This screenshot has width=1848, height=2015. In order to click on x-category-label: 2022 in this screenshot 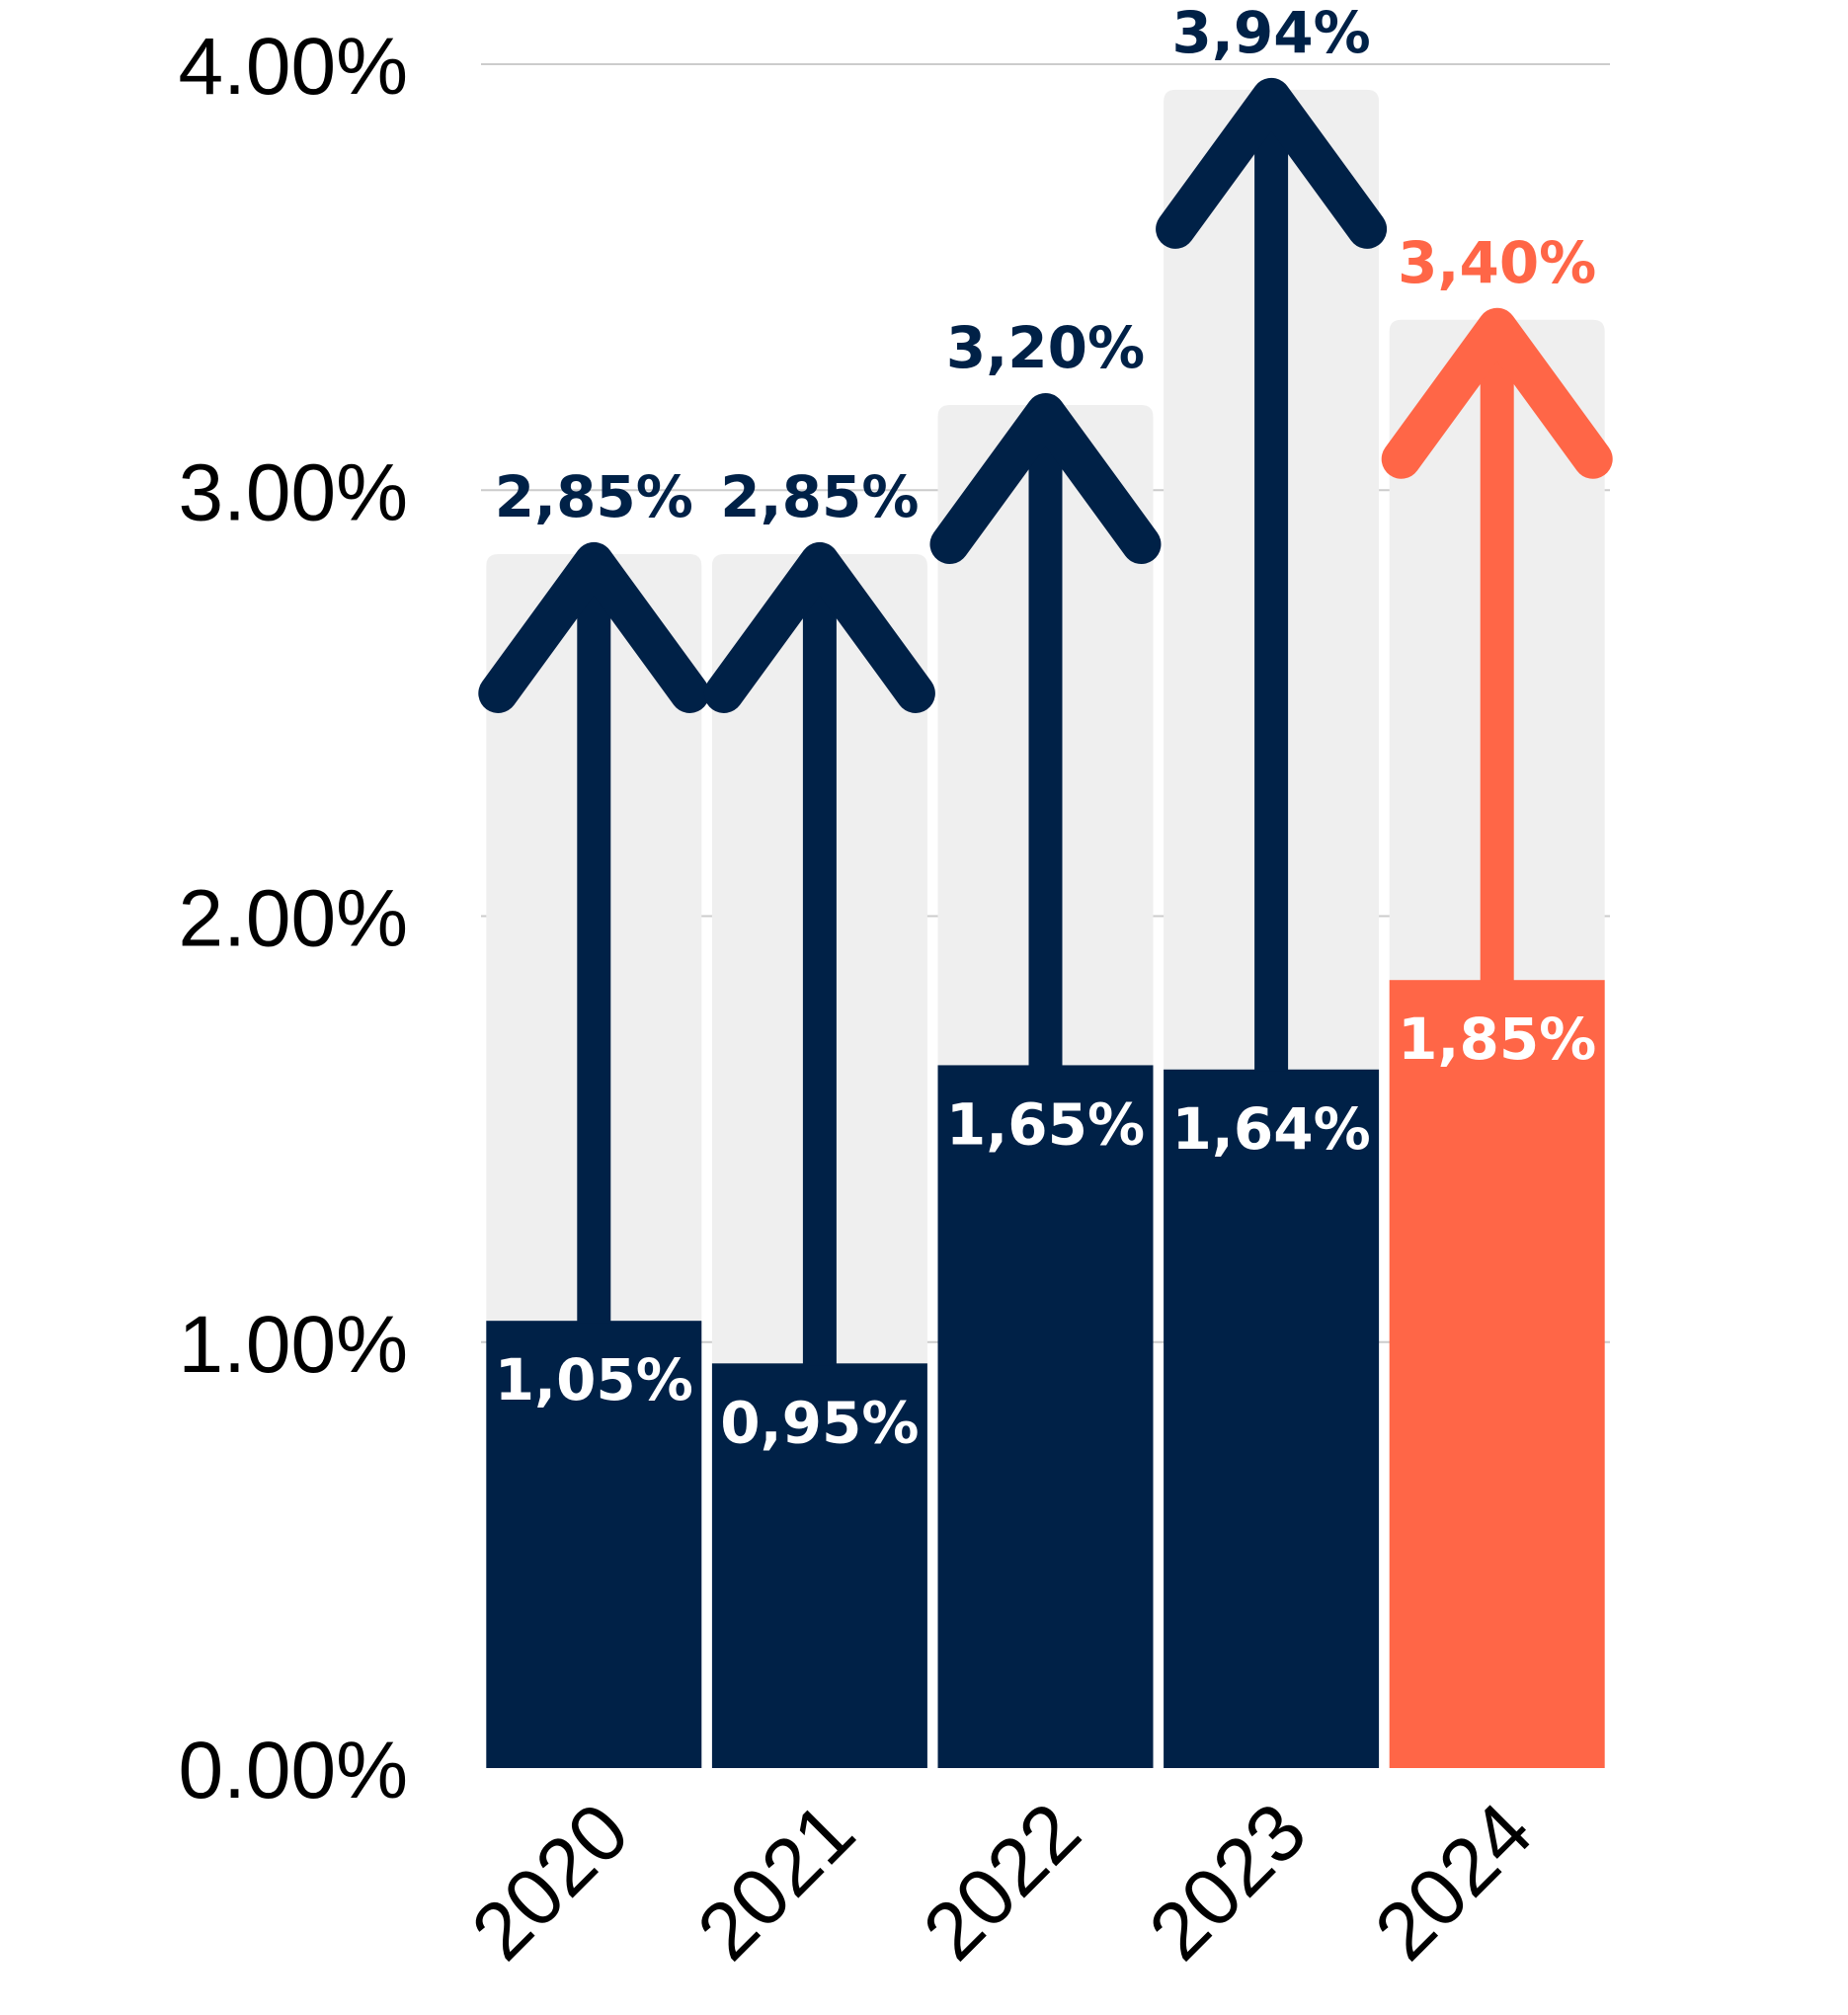, I will do `click(1002, 1881)`.